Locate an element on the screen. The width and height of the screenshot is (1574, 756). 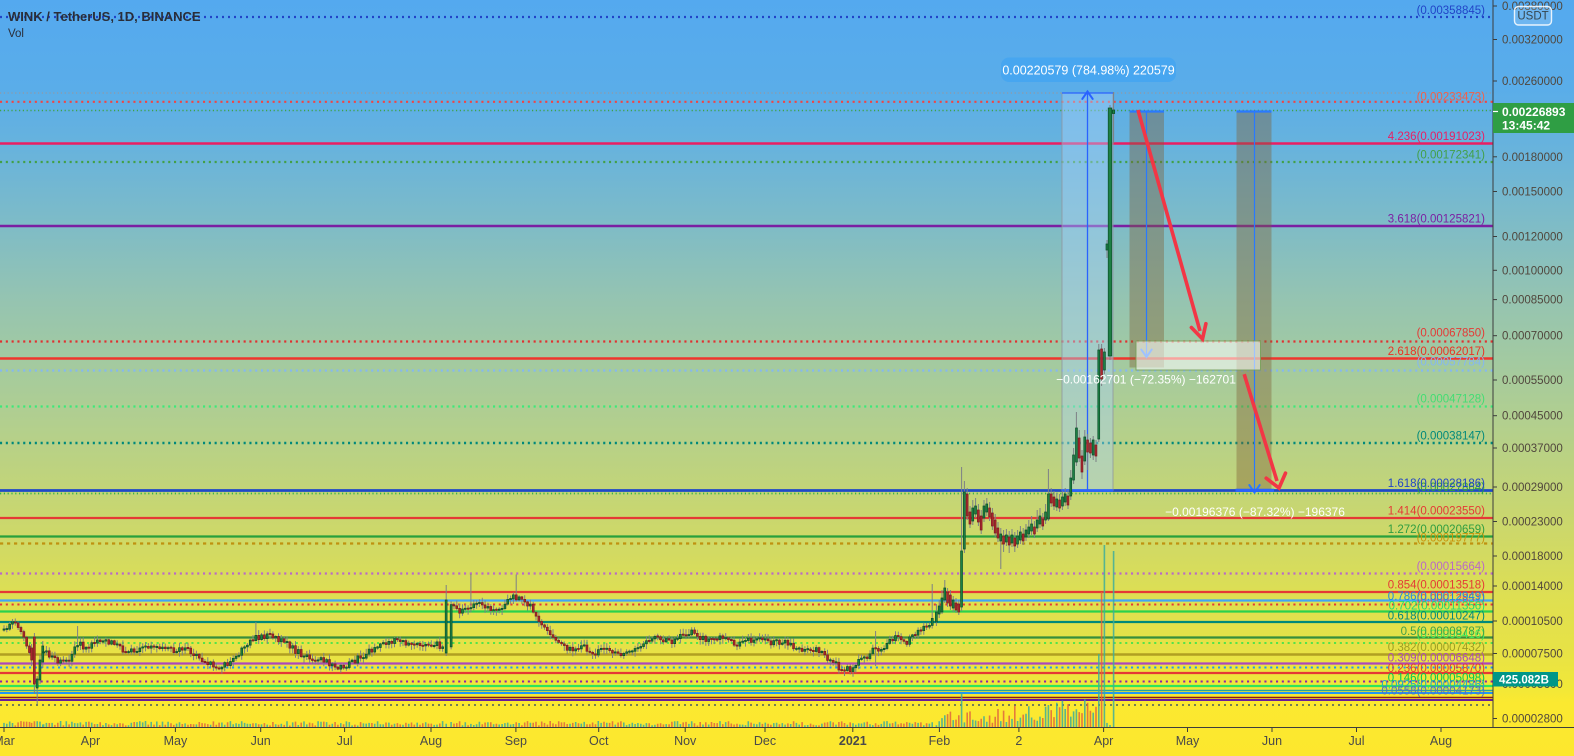
svg-text: (0.00015664) is located at coordinates (1451, 567).